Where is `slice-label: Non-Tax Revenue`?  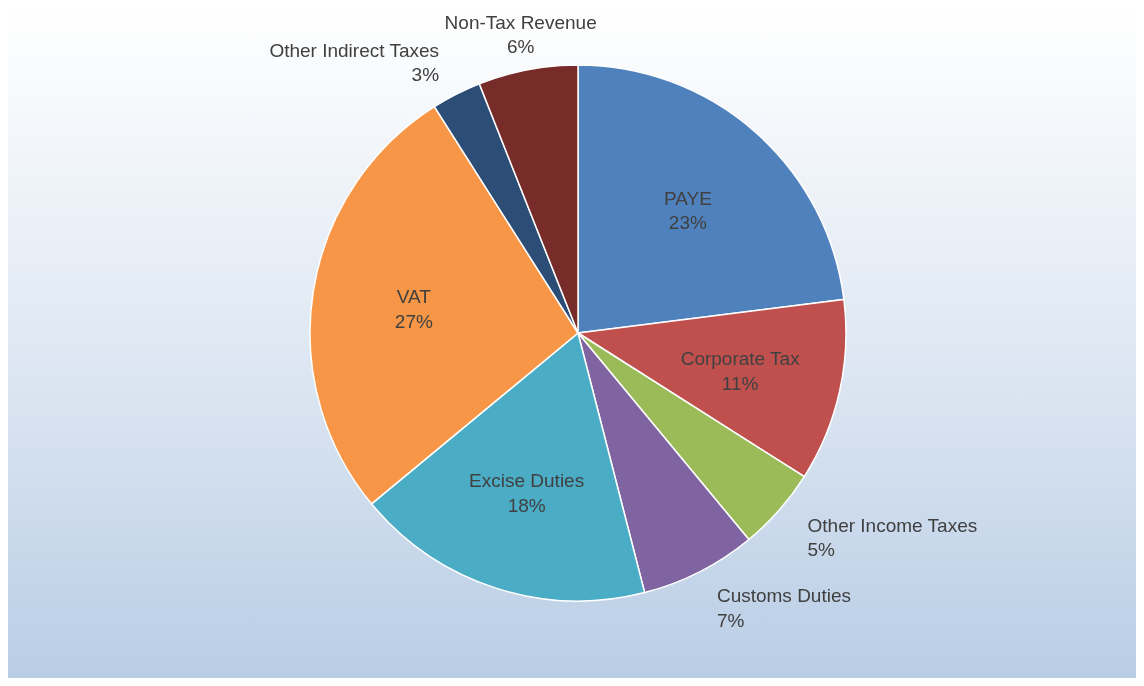
slice-label: Non-Tax Revenue is located at coordinates (520, 22).